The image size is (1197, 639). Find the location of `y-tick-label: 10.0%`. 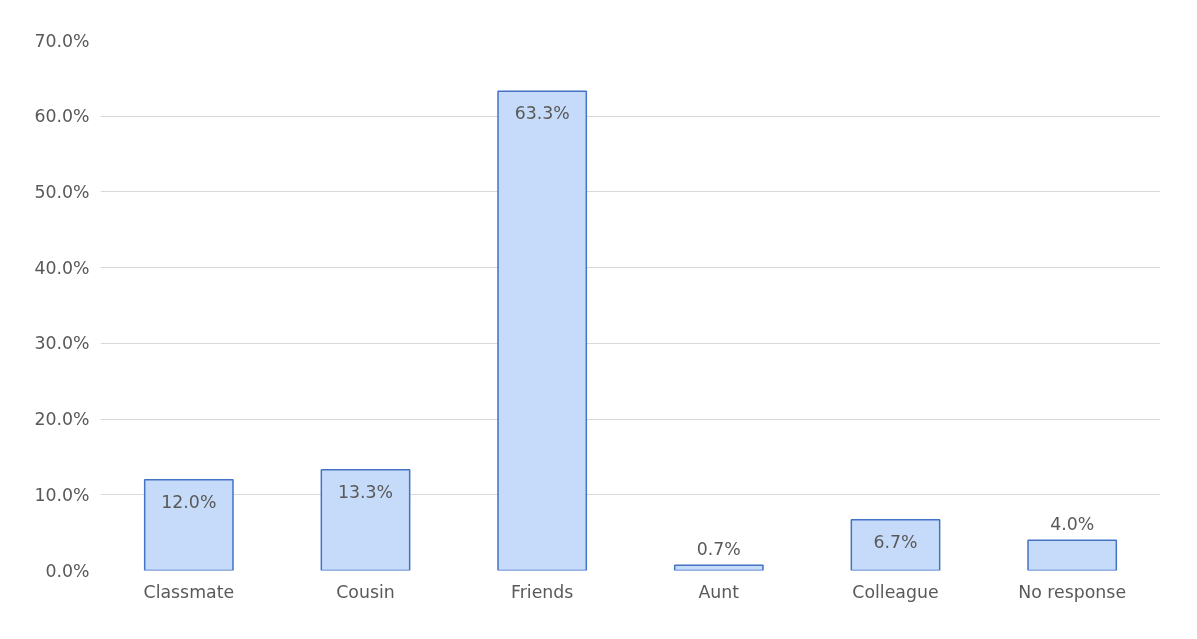

y-tick-label: 10.0% is located at coordinates (62, 494).